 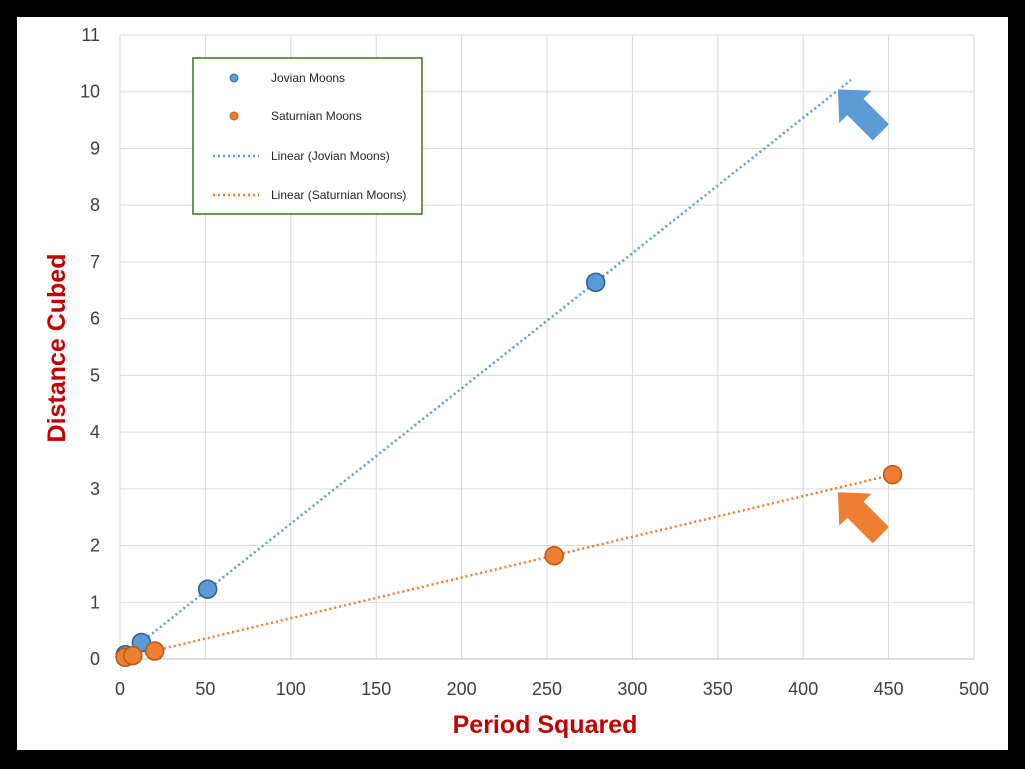 What do you see at coordinates (95, 319) in the screenshot?
I see `y-tick-label: 6` at bounding box center [95, 319].